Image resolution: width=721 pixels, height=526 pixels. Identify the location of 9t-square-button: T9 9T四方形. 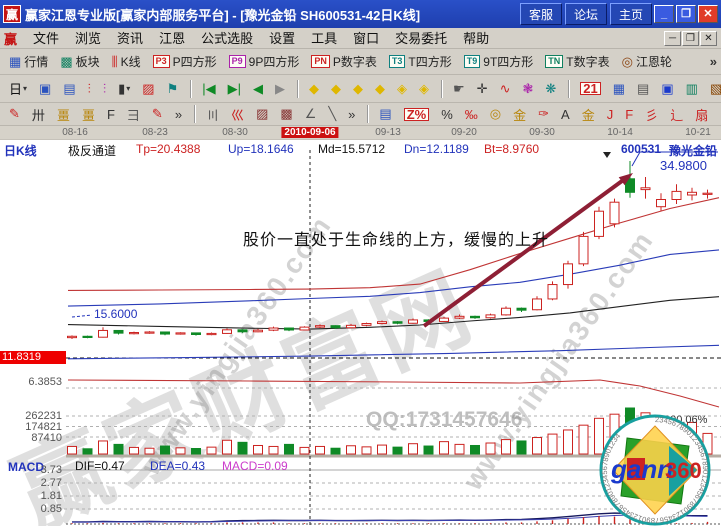
(499, 61).